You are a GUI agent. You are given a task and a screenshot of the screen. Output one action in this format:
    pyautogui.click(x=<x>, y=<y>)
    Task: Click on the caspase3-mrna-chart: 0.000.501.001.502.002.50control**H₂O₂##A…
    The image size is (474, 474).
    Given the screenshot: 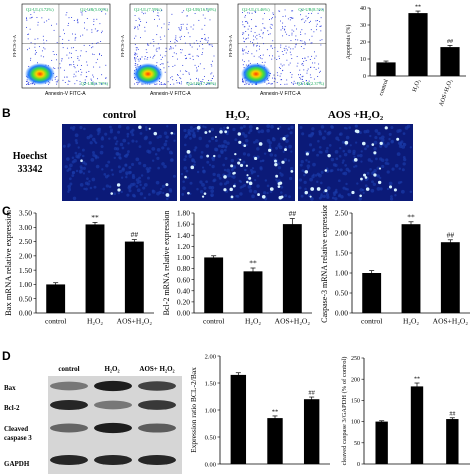 What is the action you would take?
    pyautogui.click(x=395, y=265)
    